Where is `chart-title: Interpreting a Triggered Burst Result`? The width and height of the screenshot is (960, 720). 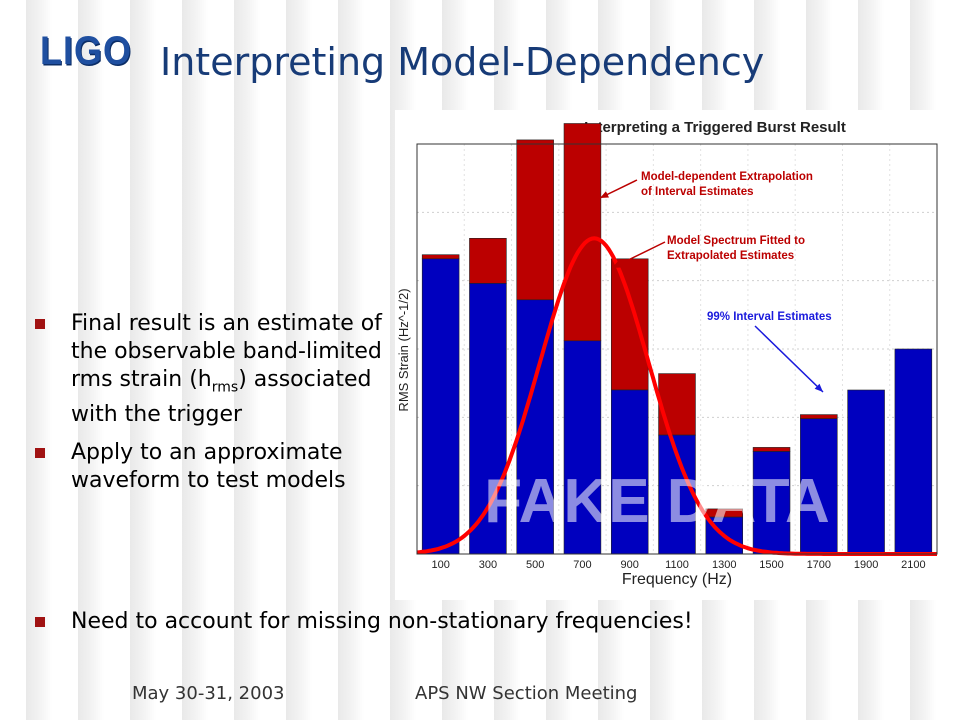 chart-title: Interpreting a Triggered Burst Result is located at coordinates (715, 127).